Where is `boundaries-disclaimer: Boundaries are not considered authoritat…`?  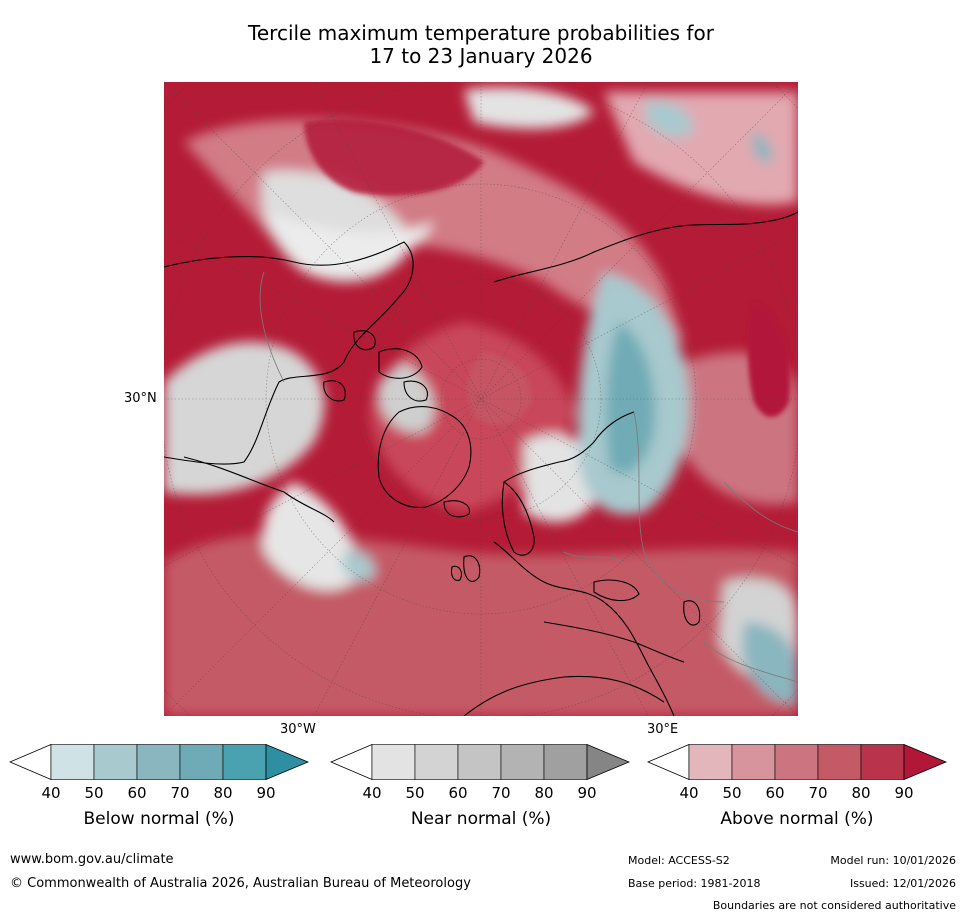 boundaries-disclaimer: Boundaries are not considered authoritat… is located at coordinates (834, 905).